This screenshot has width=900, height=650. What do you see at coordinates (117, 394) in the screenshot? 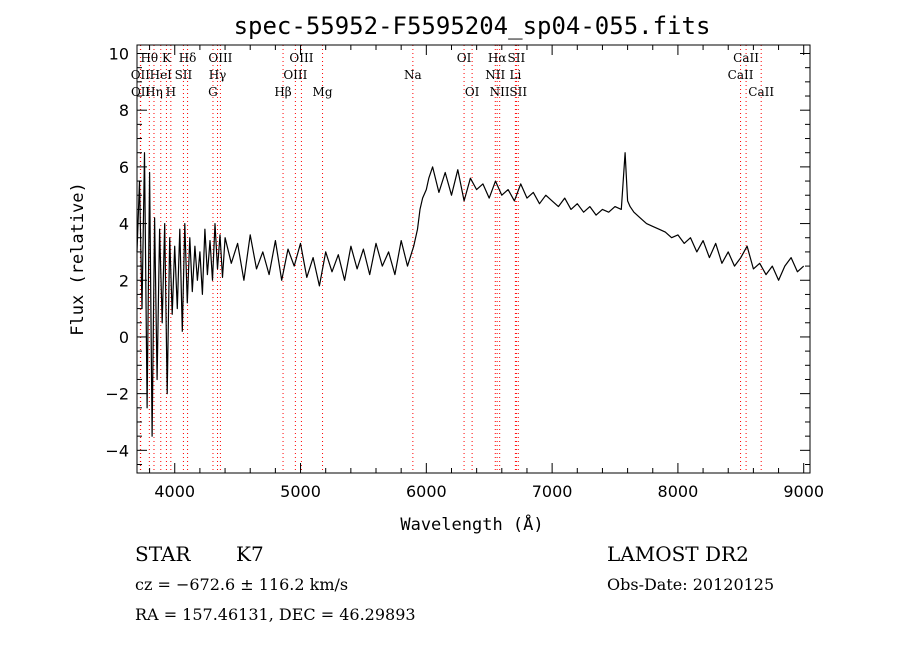
I see `y-tick-label: −2` at bounding box center [117, 394].